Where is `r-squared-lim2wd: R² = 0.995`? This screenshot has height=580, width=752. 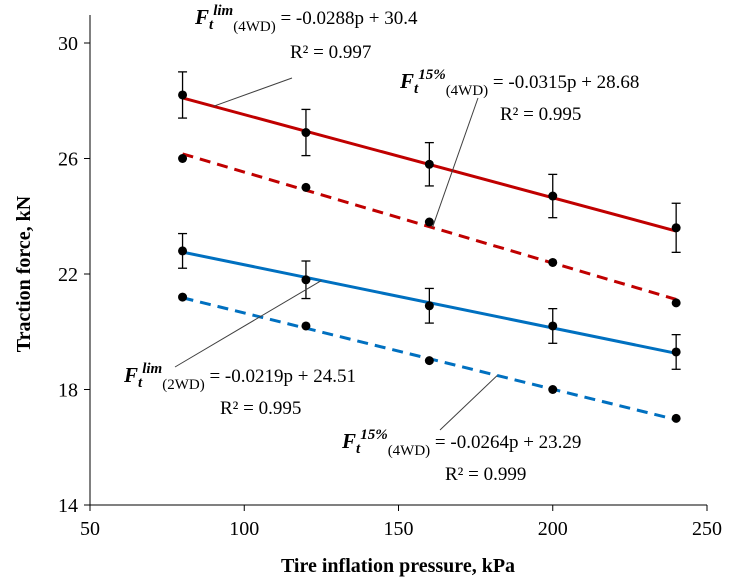 r-squared-lim2wd: R² = 0.995 is located at coordinates (260, 408).